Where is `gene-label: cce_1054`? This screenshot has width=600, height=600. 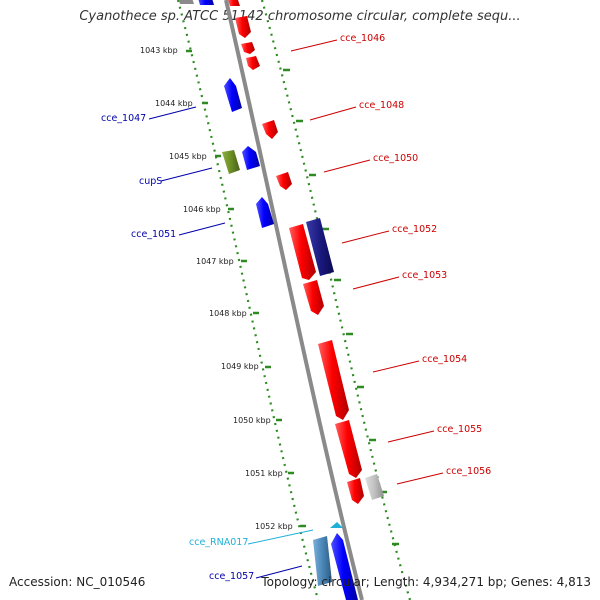 gene-label: cce_1054 is located at coordinates (444, 359).